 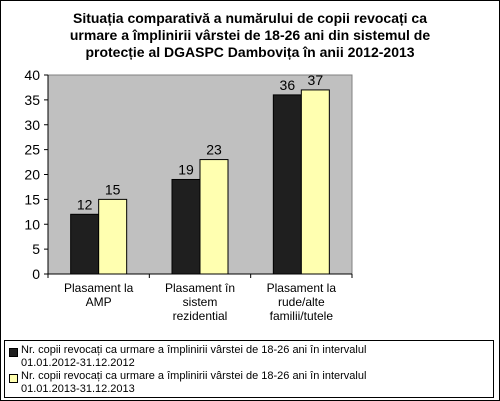 I want to click on y-tick-label: 10, so click(x=32, y=224).